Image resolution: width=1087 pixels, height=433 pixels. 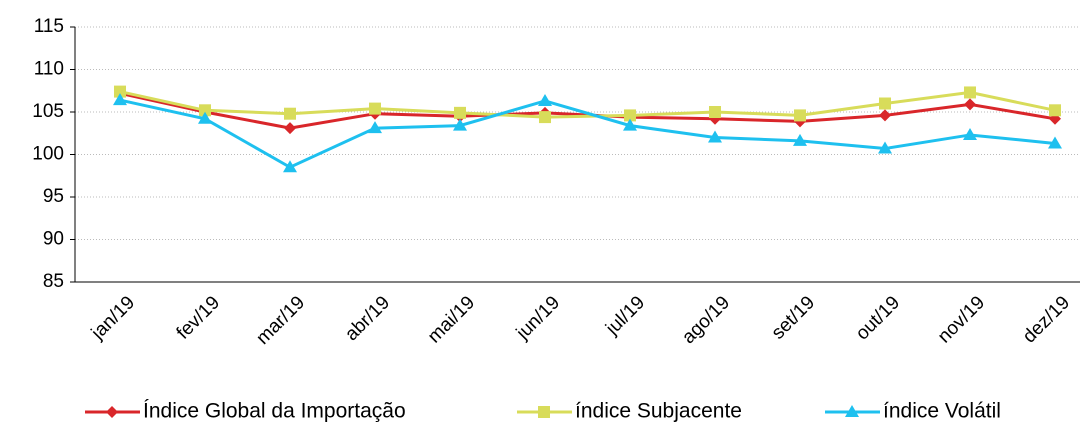 I want to click on x-tick-label: fev/19, so click(x=198, y=317).